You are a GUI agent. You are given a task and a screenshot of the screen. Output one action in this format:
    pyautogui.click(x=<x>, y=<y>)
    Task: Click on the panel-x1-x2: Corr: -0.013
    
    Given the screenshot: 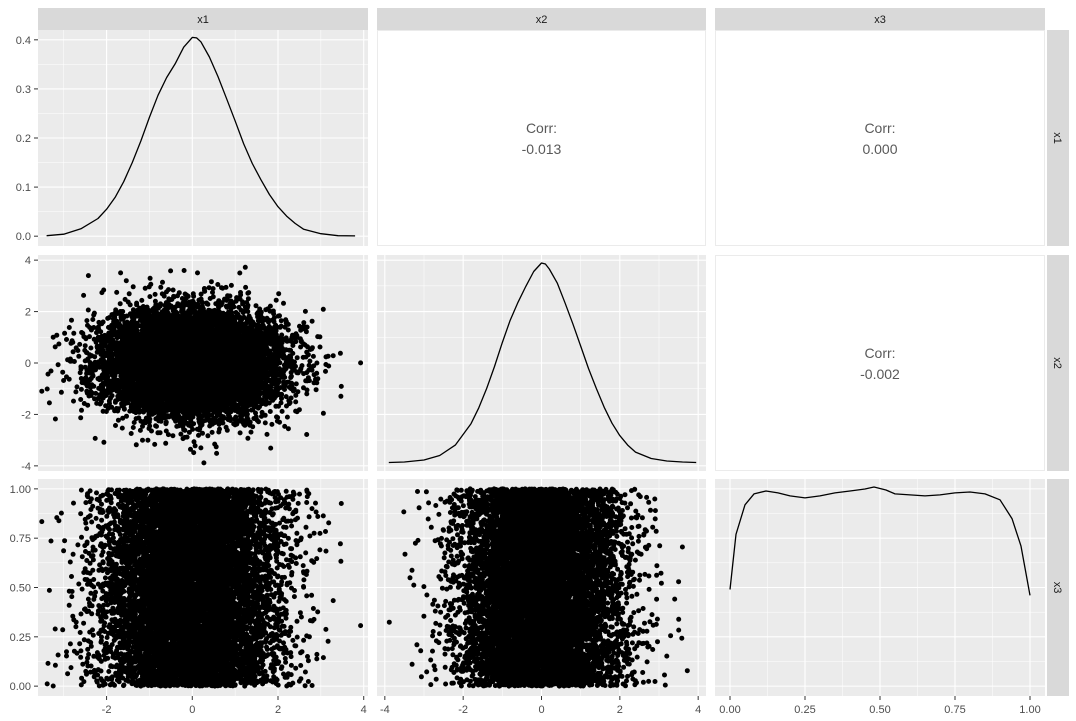 What is the action you would take?
    pyautogui.click(x=541, y=138)
    